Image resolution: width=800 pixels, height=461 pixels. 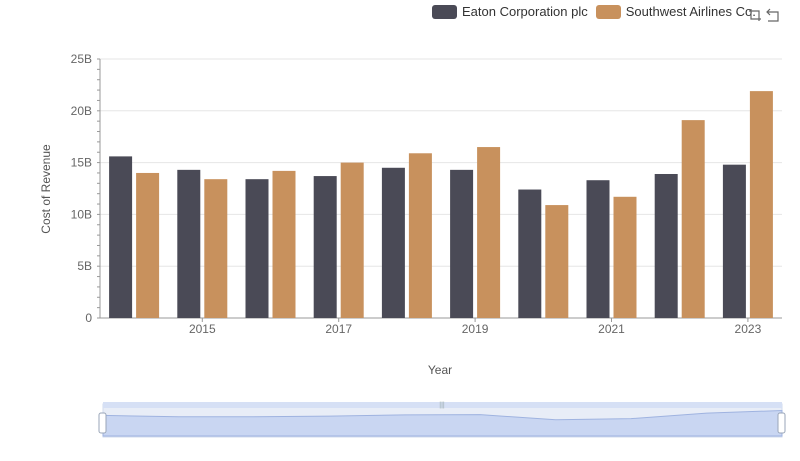 I want to click on zoom-slider-grip-icon: |||, so click(x=442, y=405).